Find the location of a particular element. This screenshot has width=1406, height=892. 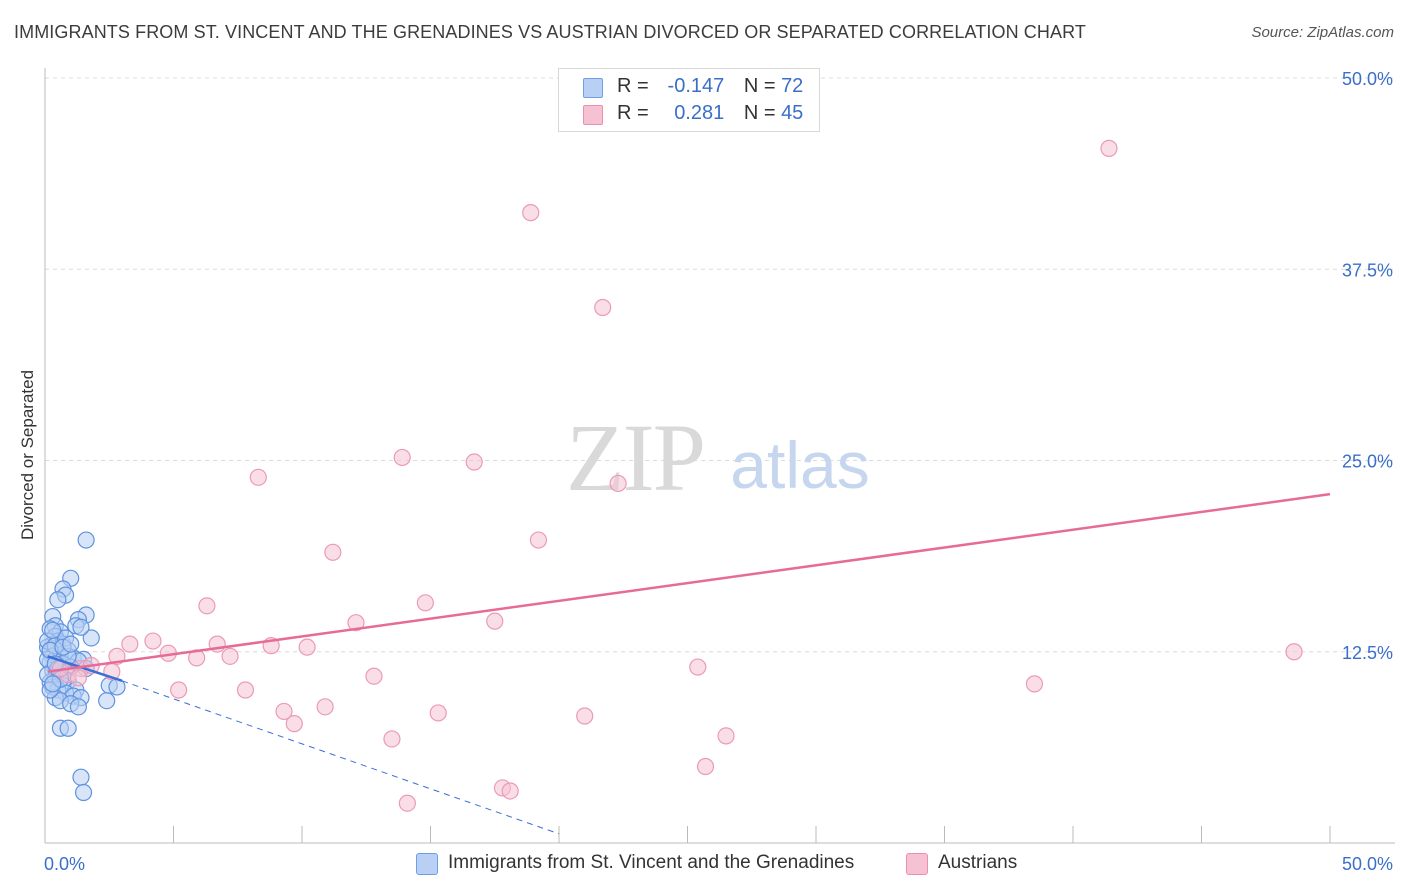

correlation-legend: R = -0.147 N = 72 R = 0.281 N = 45 is located at coordinates (689, 100).